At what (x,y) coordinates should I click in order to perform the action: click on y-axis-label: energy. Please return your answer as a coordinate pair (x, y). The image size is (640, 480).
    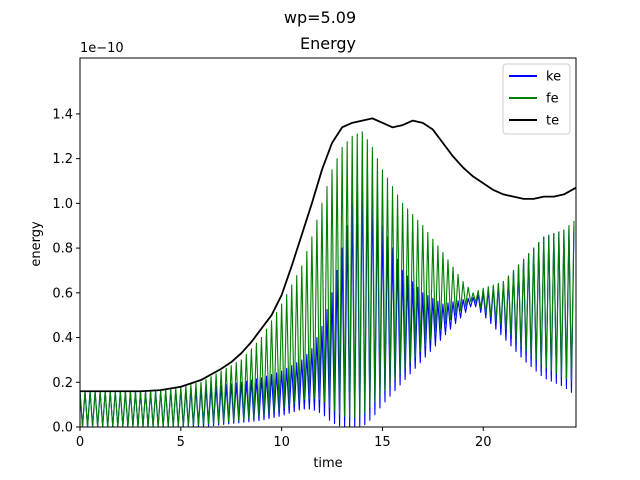
    Looking at the image, I should click on (36, 244).